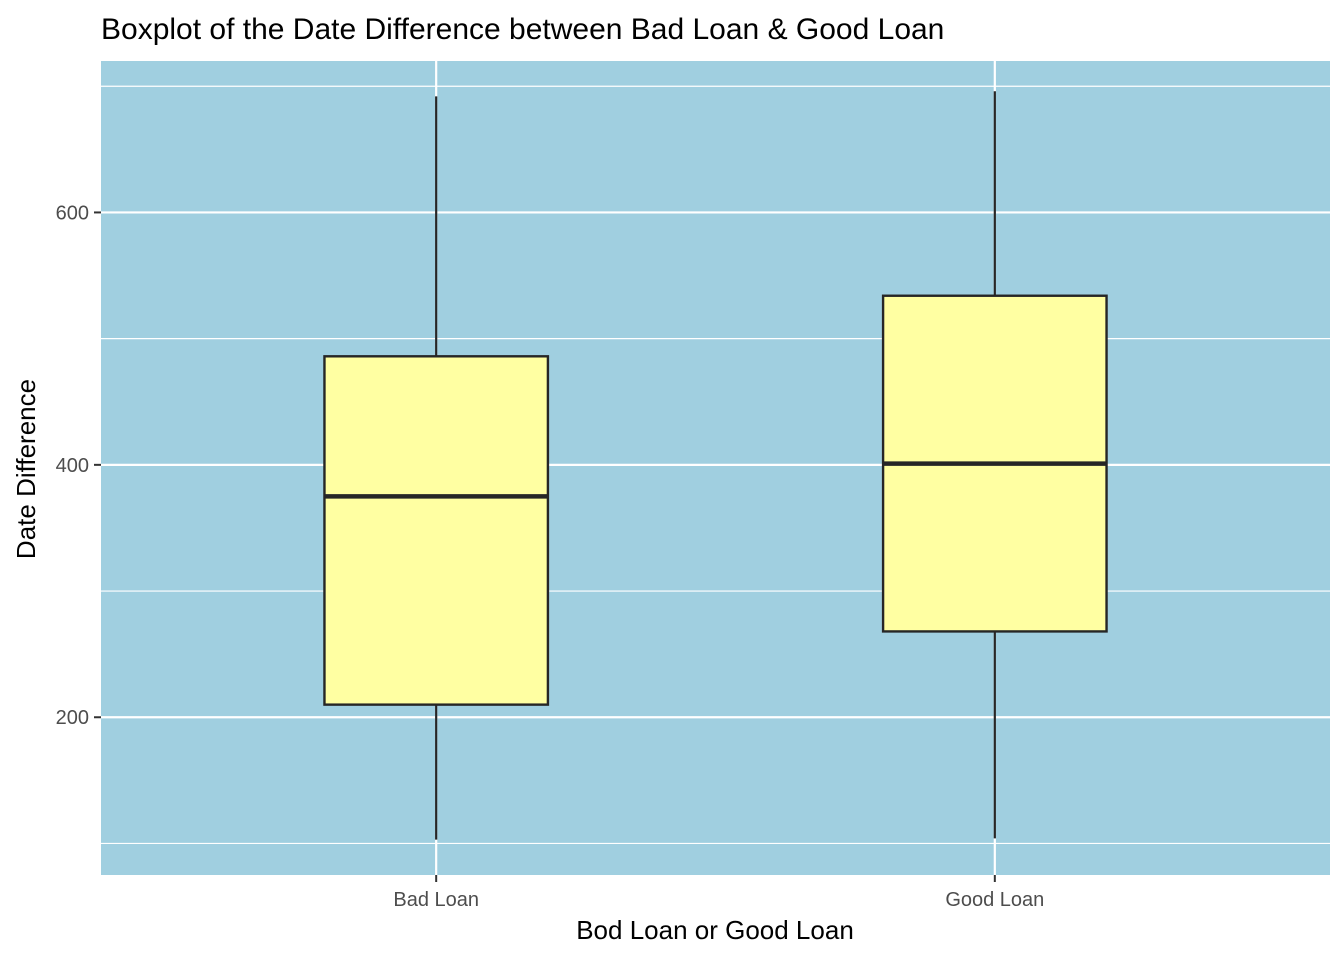 The image size is (1344, 960). What do you see at coordinates (72, 213) in the screenshot?
I see `y-tick-label: 600` at bounding box center [72, 213].